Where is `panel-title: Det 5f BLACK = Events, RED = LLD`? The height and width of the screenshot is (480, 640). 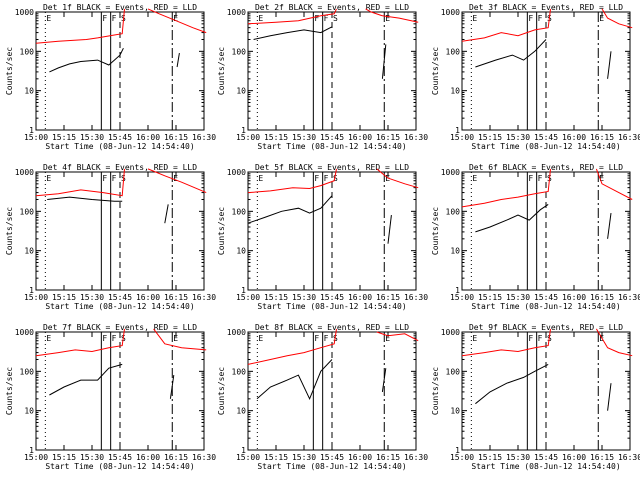 panel-title: Det 5f BLACK = Events, RED = LLD is located at coordinates (332, 167).